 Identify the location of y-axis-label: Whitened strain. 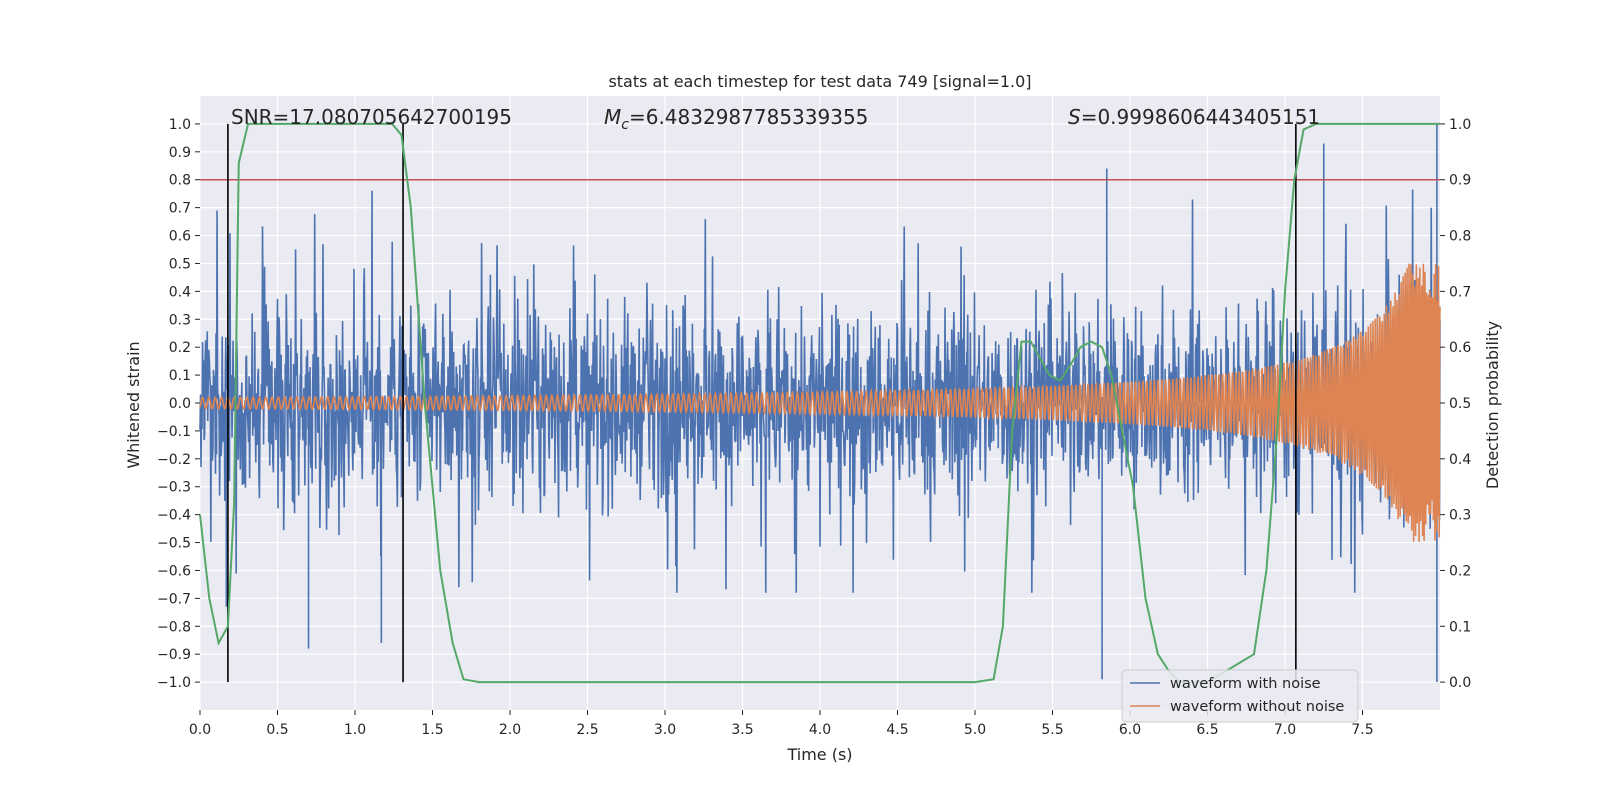
(133, 404).